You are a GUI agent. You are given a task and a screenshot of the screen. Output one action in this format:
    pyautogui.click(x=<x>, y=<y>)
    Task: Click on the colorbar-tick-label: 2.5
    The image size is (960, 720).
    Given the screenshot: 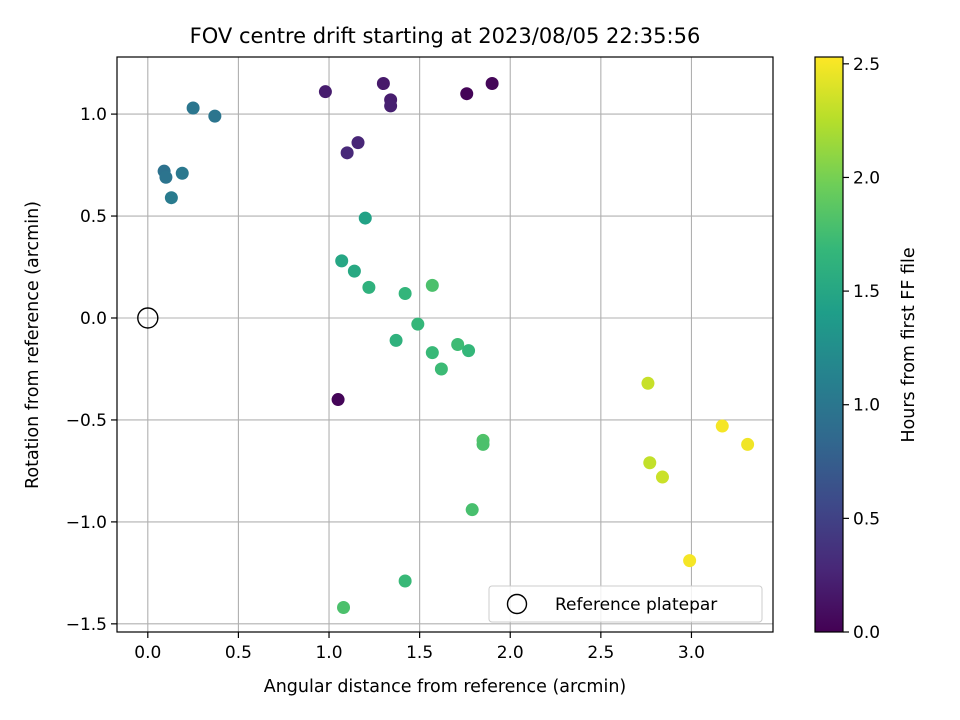 What is the action you would take?
    pyautogui.click(x=866, y=65)
    